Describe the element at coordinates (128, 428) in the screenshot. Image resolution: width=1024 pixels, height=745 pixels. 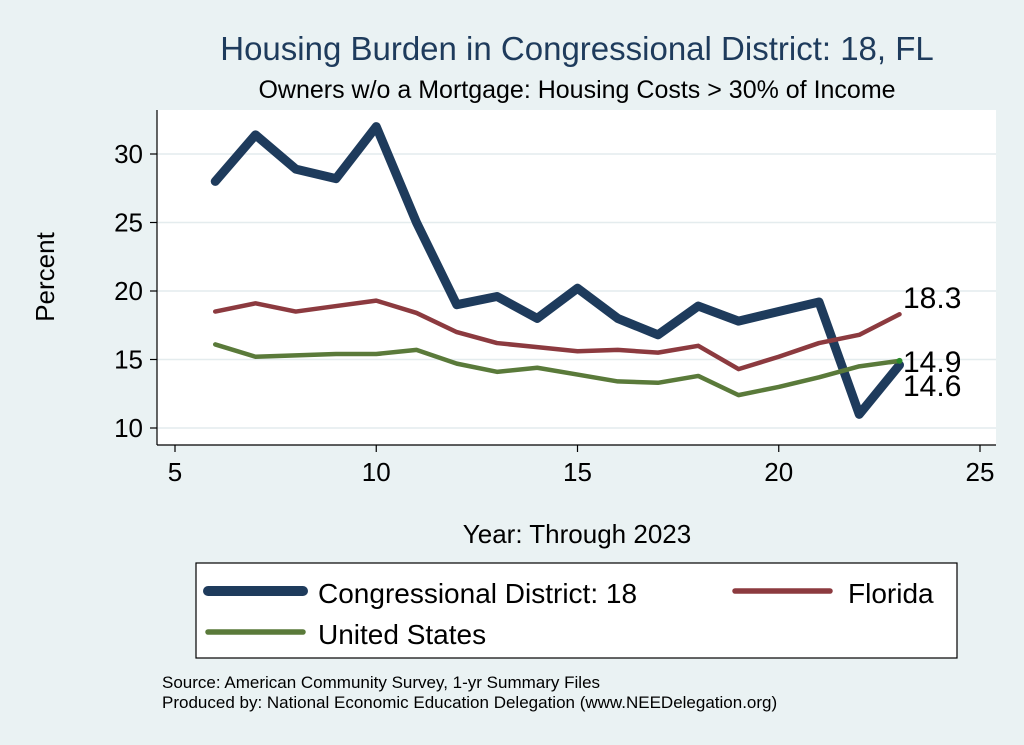
I see `y-tick-label: 10` at that location.